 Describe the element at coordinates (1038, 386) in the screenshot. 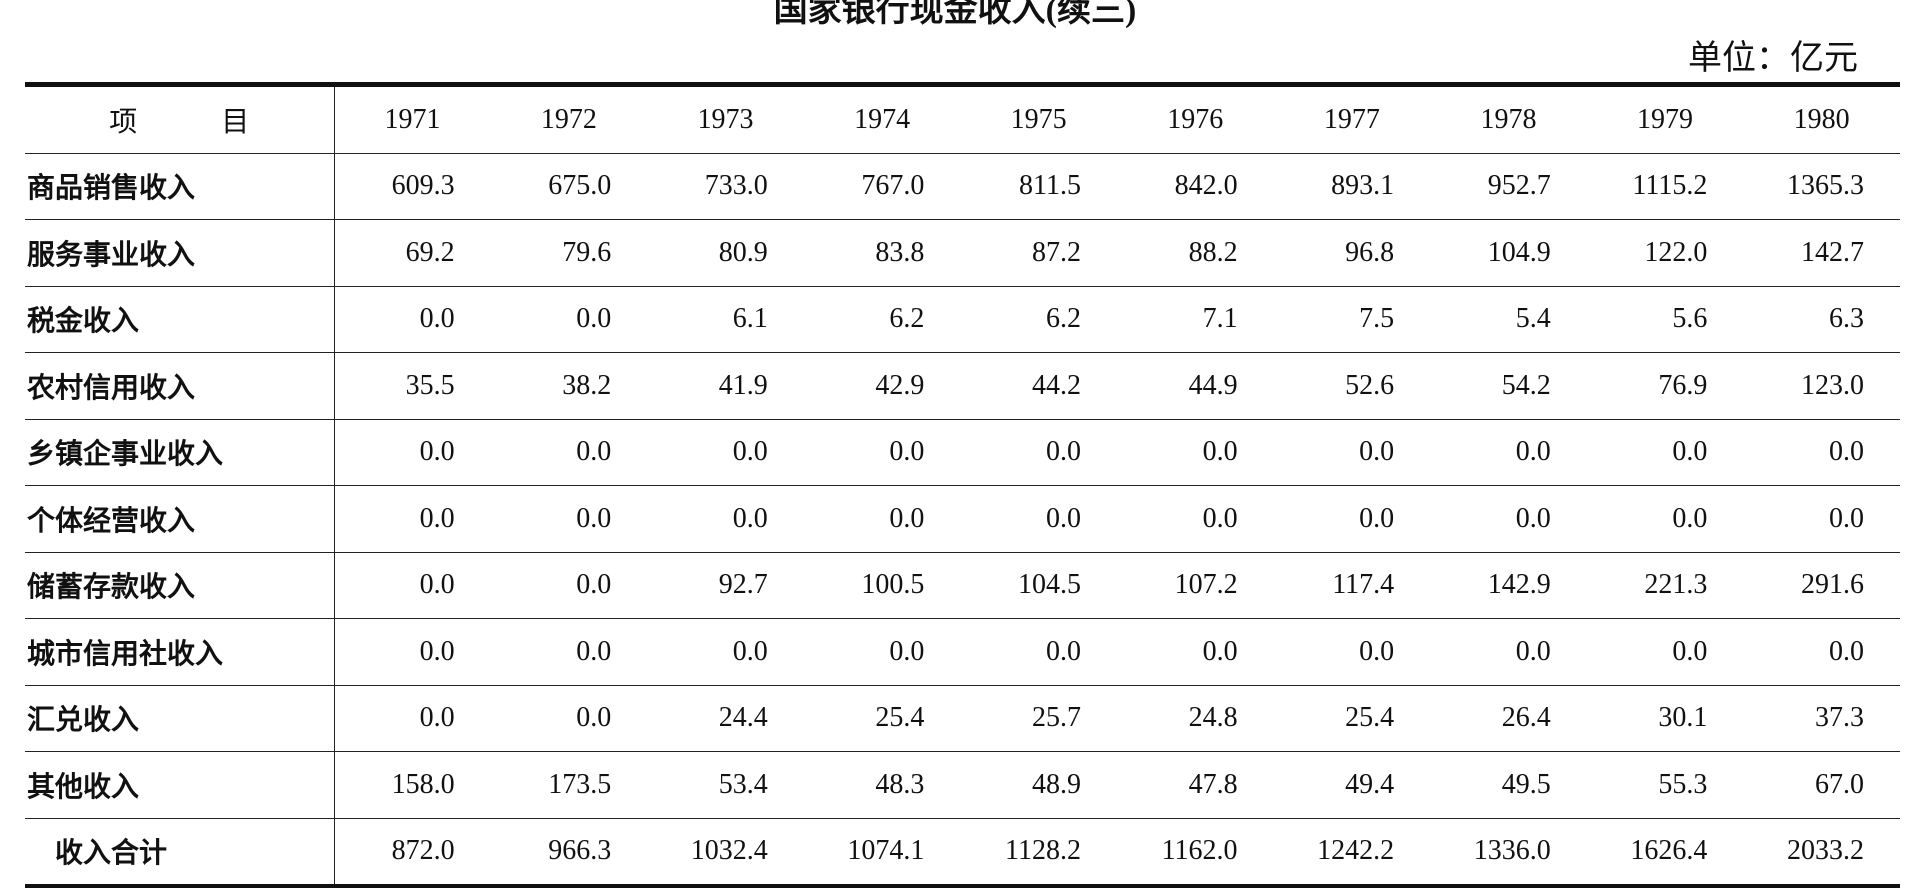

I see `value-cell: 44.2` at that location.